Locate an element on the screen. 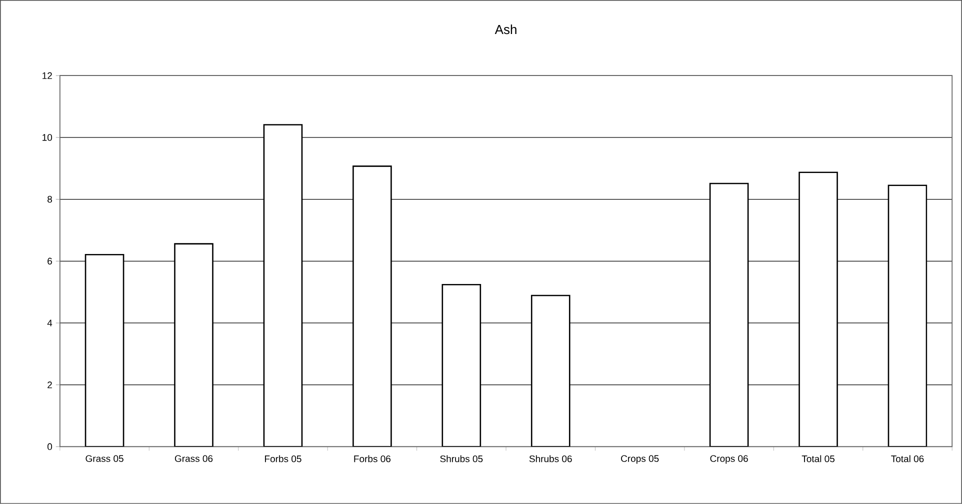 Image resolution: width=962 pixels, height=504 pixels. y-tick-label: 4 is located at coordinates (49, 323).